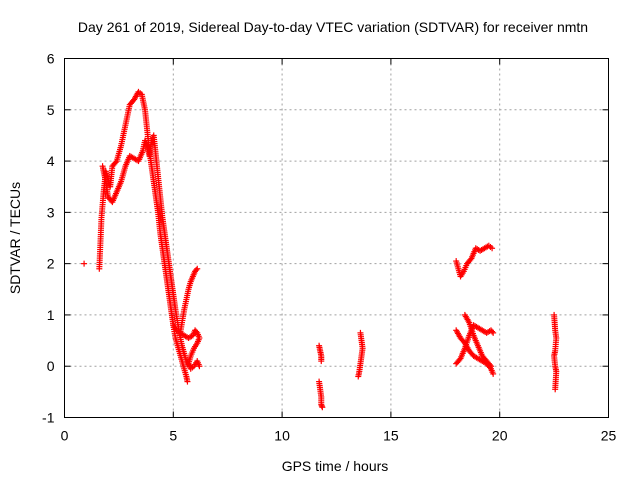 This screenshot has width=640, height=480. What do you see at coordinates (282, 436) in the screenshot?
I see `x-tick-label: 10` at bounding box center [282, 436].